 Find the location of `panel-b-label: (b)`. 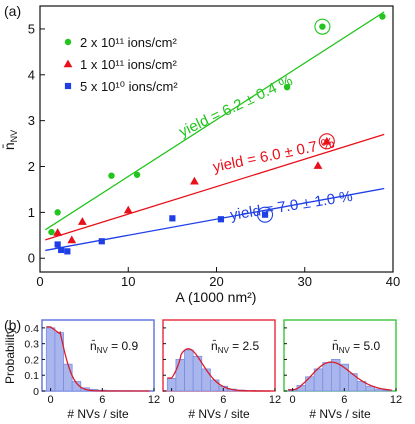

panel-b-label: (b) is located at coordinates (12, 325).